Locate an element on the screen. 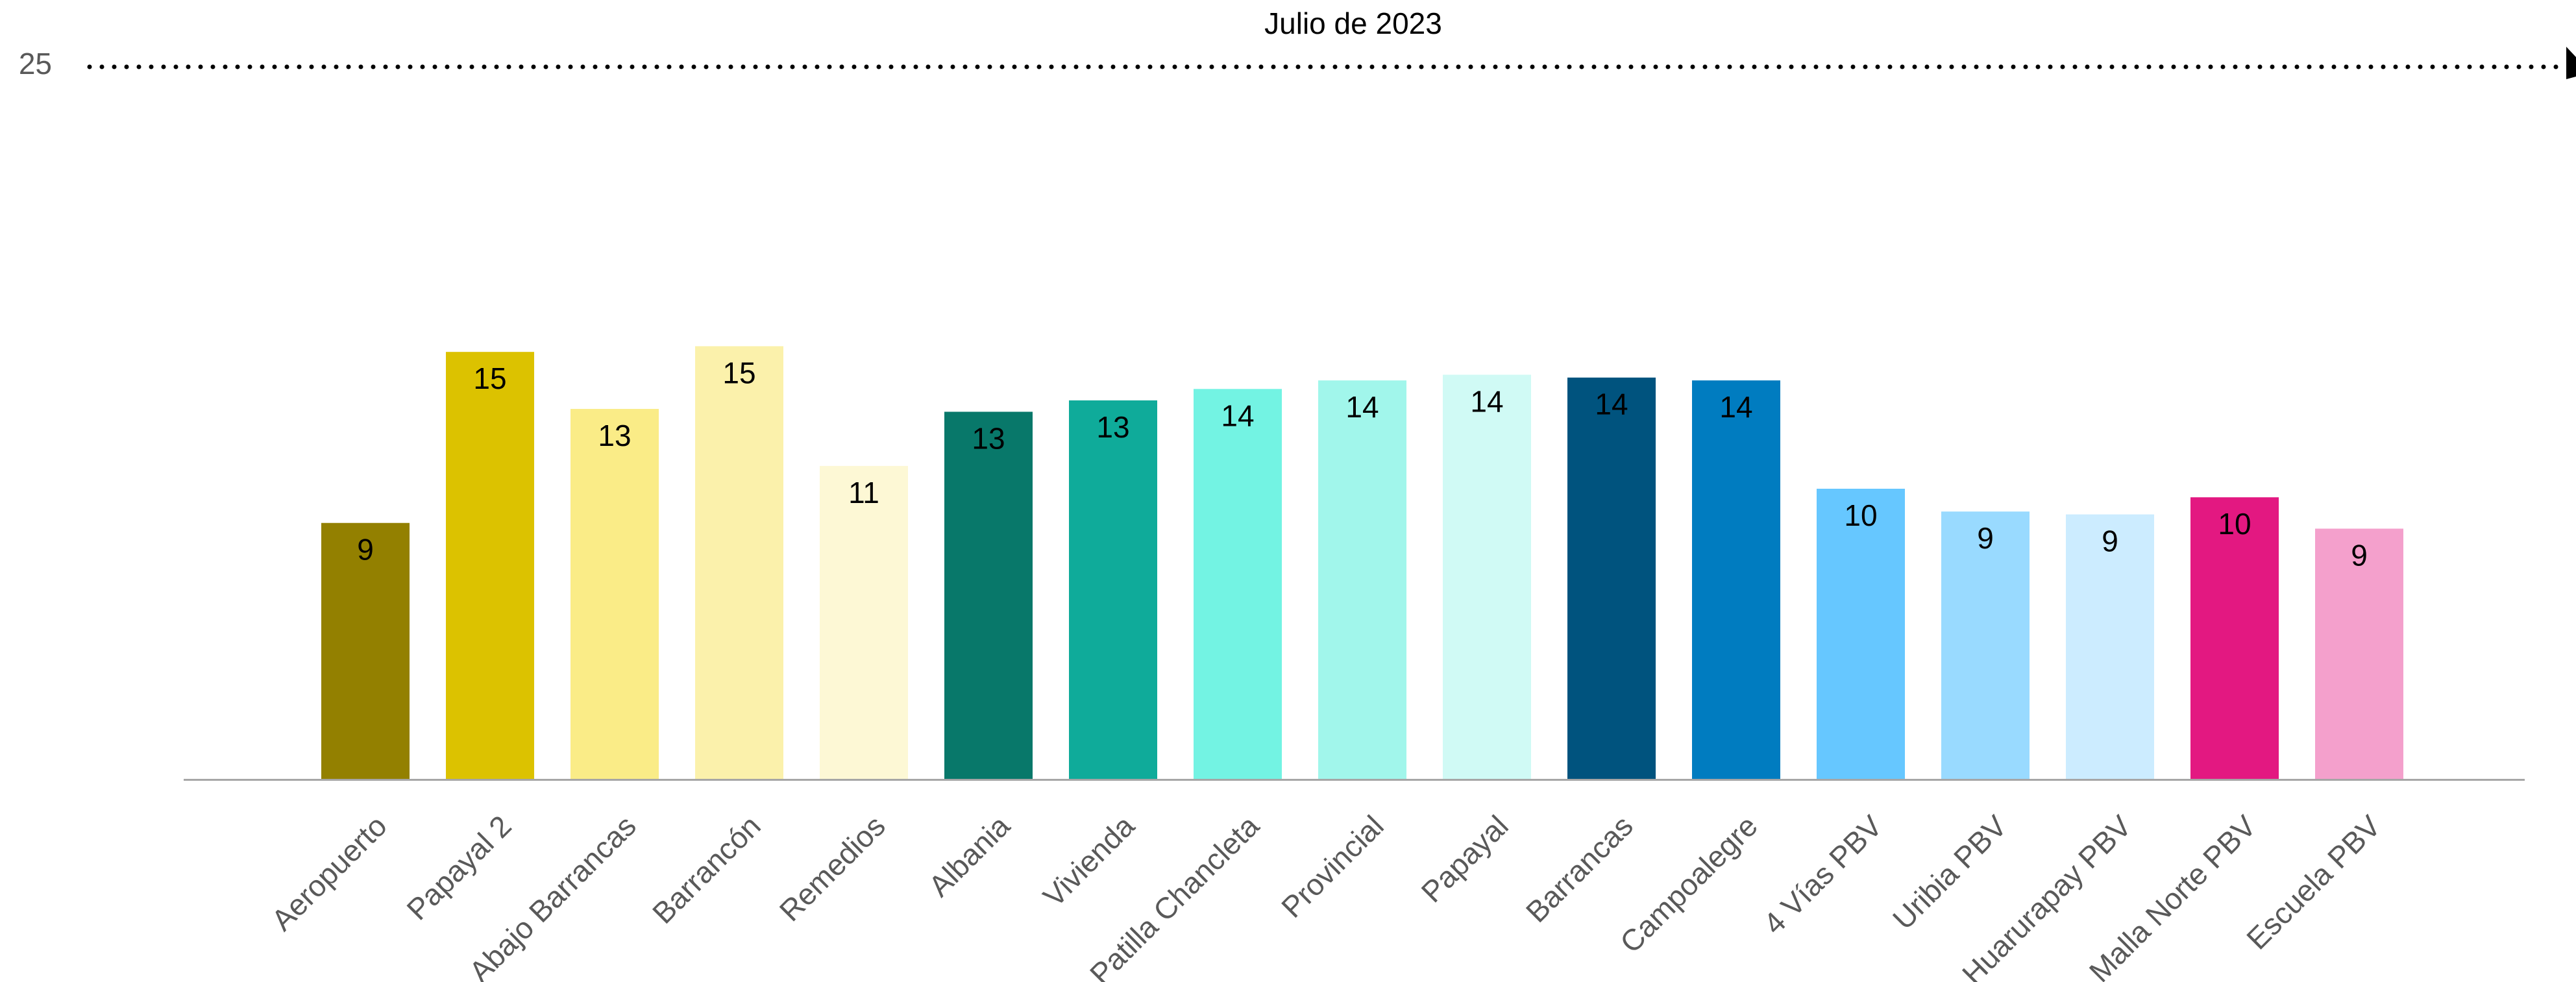 The image size is (2576, 982). data-label-campoalegre: 14 is located at coordinates (1735, 407).